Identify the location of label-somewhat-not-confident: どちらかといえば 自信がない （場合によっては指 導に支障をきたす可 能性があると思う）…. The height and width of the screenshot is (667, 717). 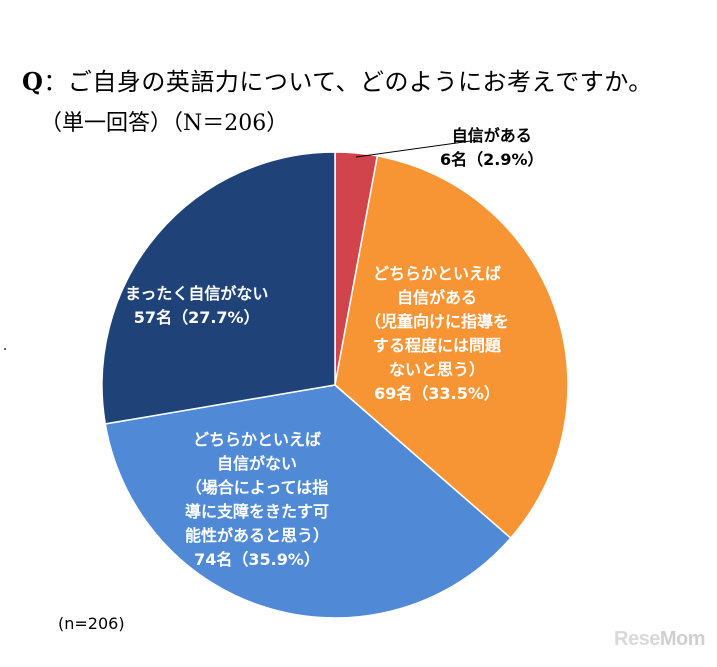
(257, 500).